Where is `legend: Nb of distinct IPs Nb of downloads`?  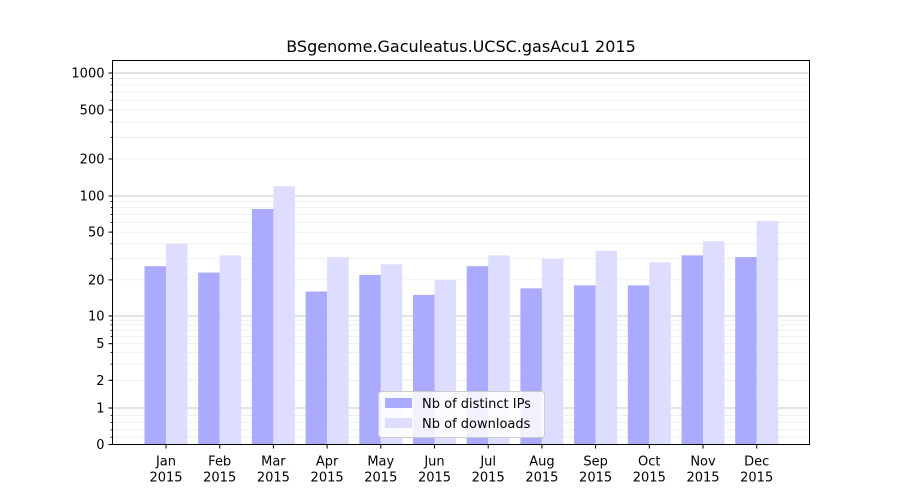 legend: Nb of distinct IPs Nb of downloads is located at coordinates (461, 414).